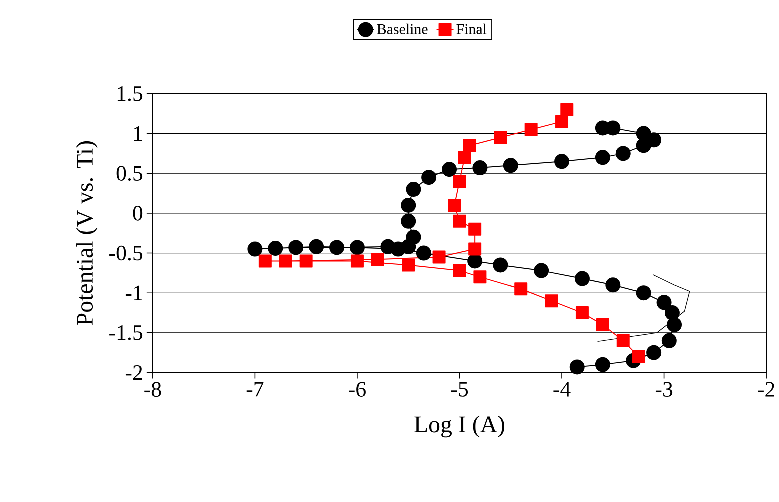 This screenshot has width=779, height=502. I want to click on legend-label: Baseline, so click(402, 29).